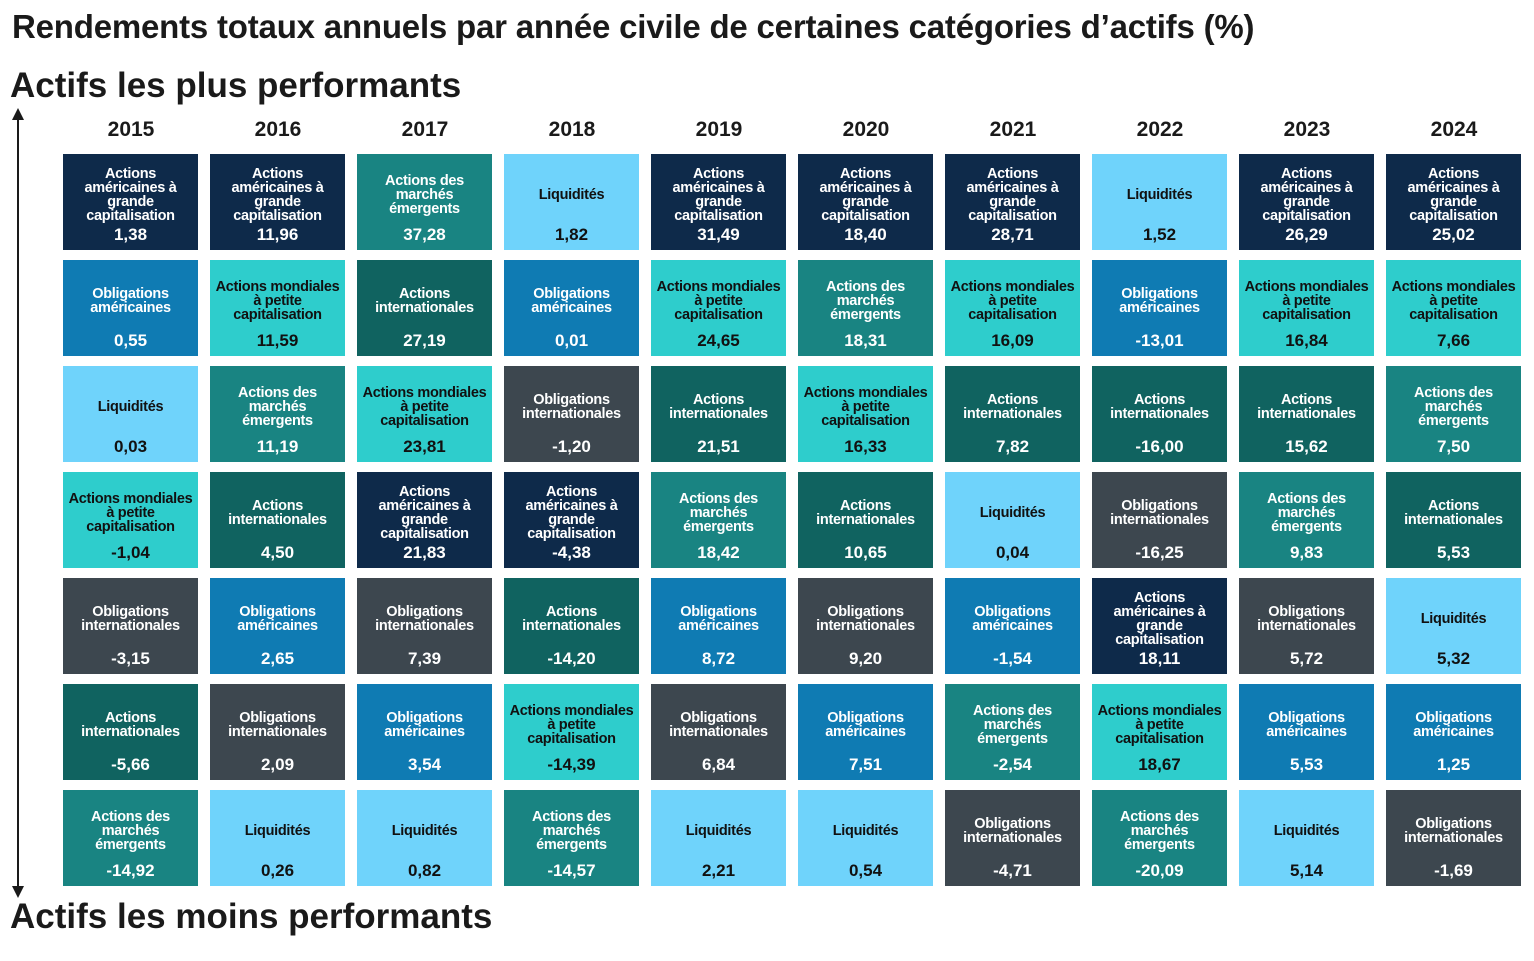 This screenshot has width=1534, height=961. I want to click on return-value: -14,92, so click(130, 870).